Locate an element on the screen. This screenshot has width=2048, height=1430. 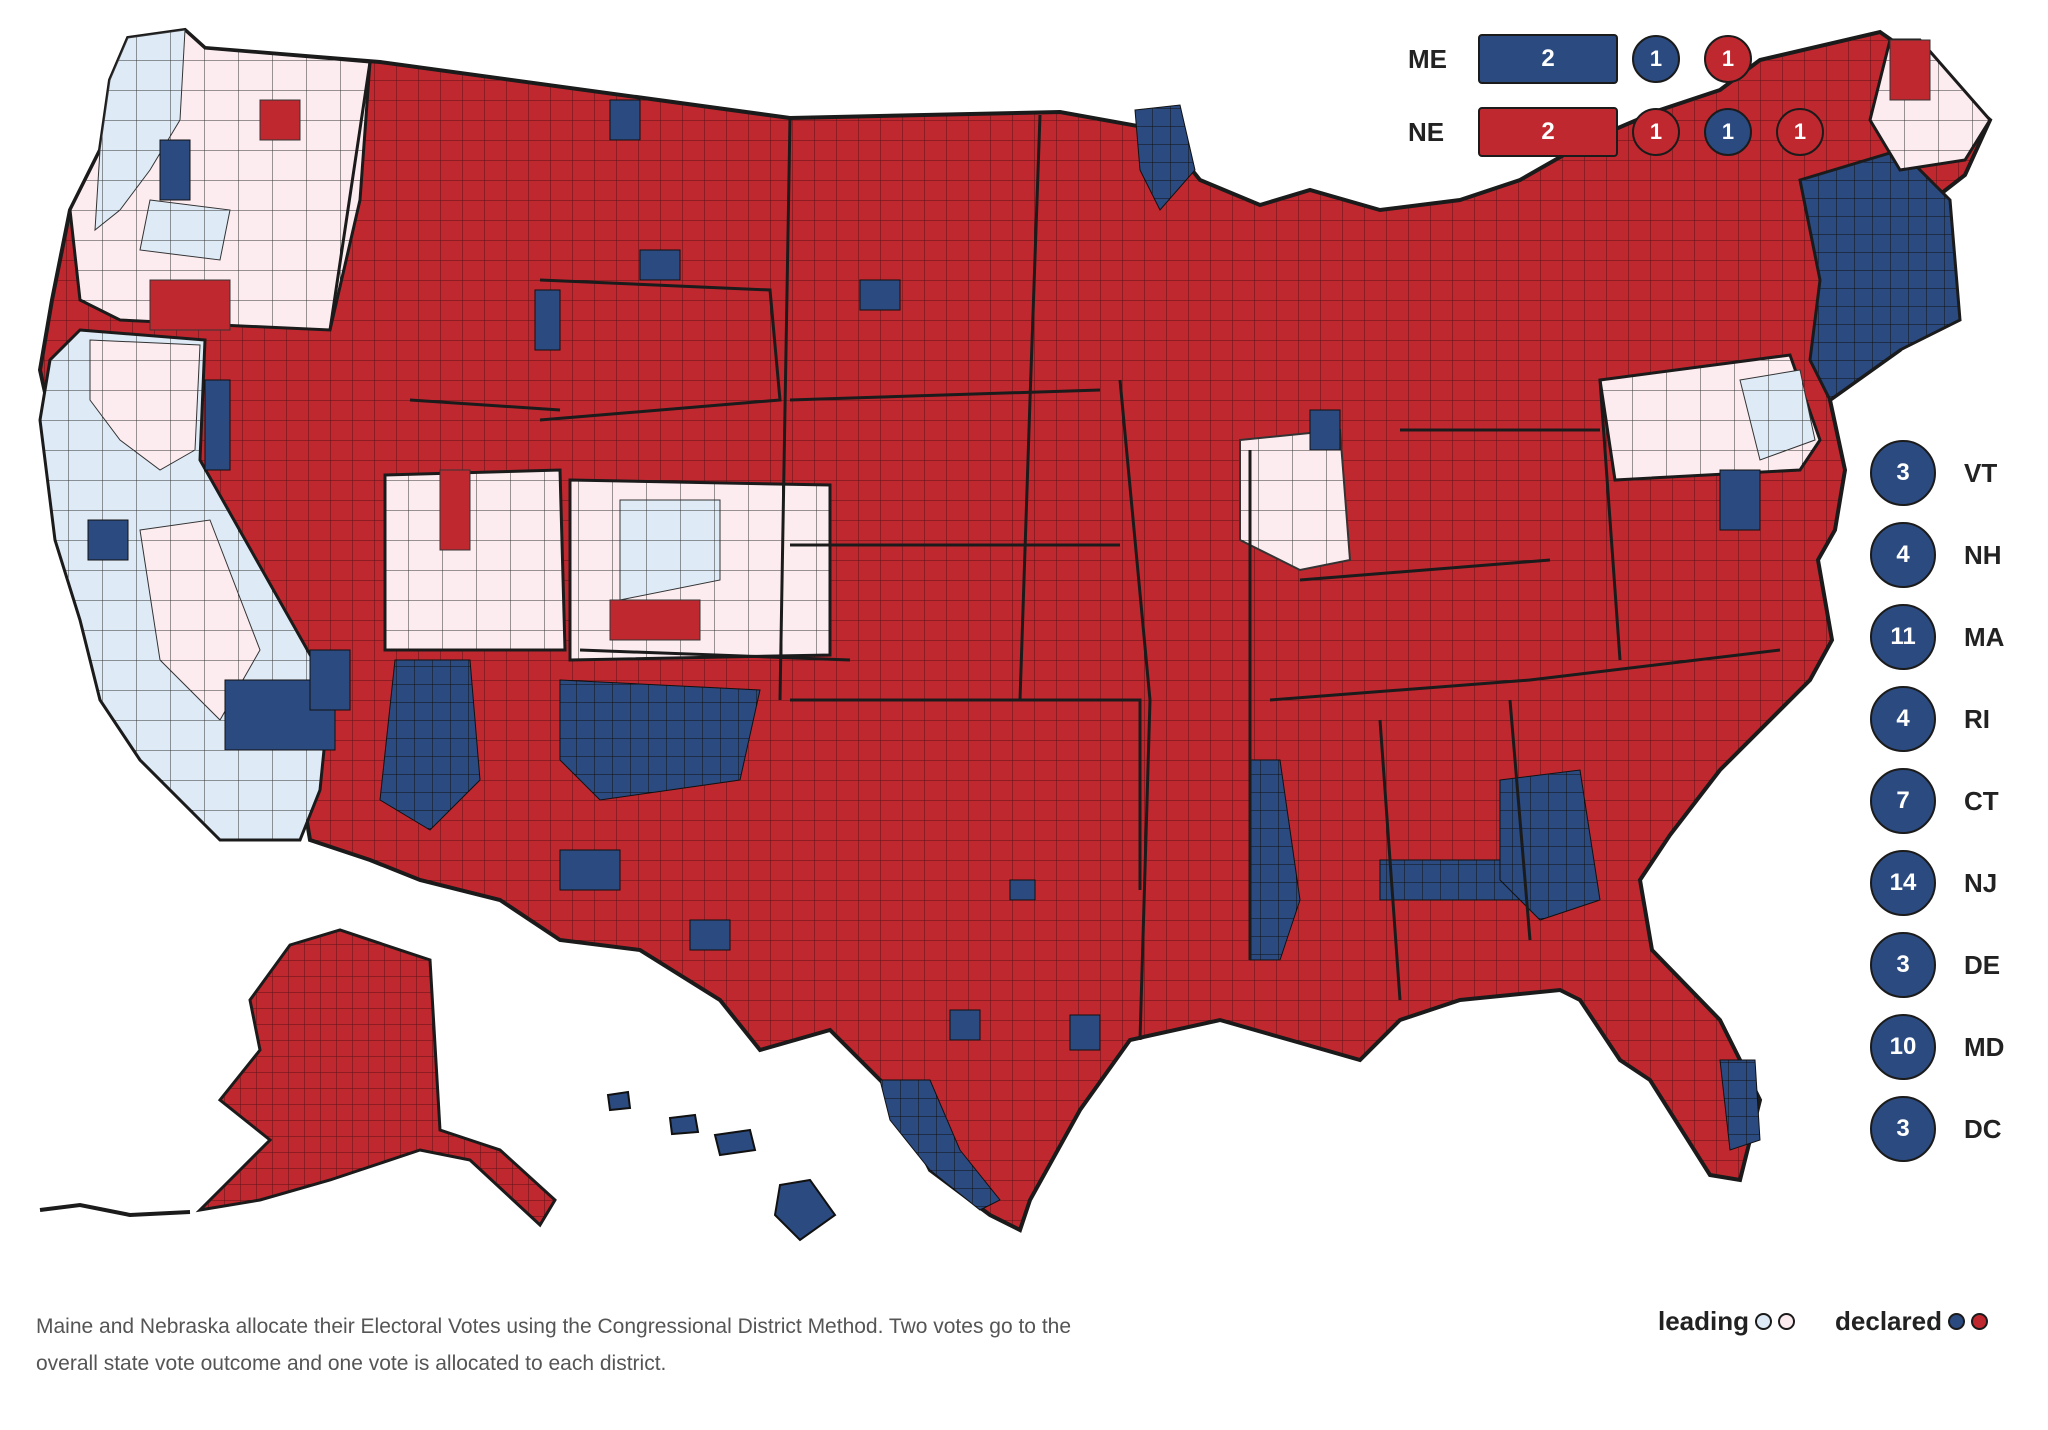
legend-rep-leading-dot is located at coordinates (1787, 1321).